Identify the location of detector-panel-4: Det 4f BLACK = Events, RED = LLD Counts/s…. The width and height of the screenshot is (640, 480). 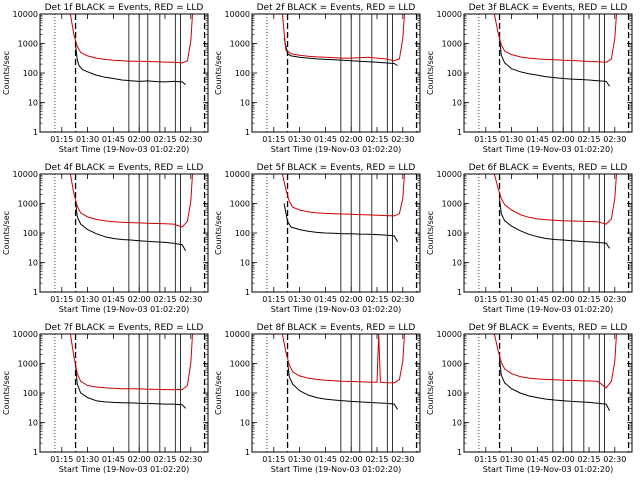
(105, 238).